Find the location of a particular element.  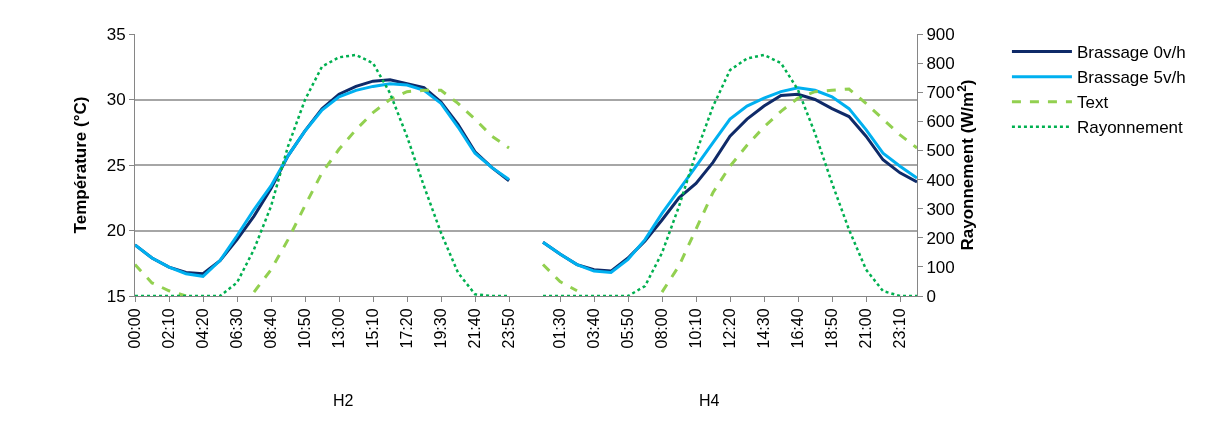

y-axis-title: Température (°C) is located at coordinates (81, 165).